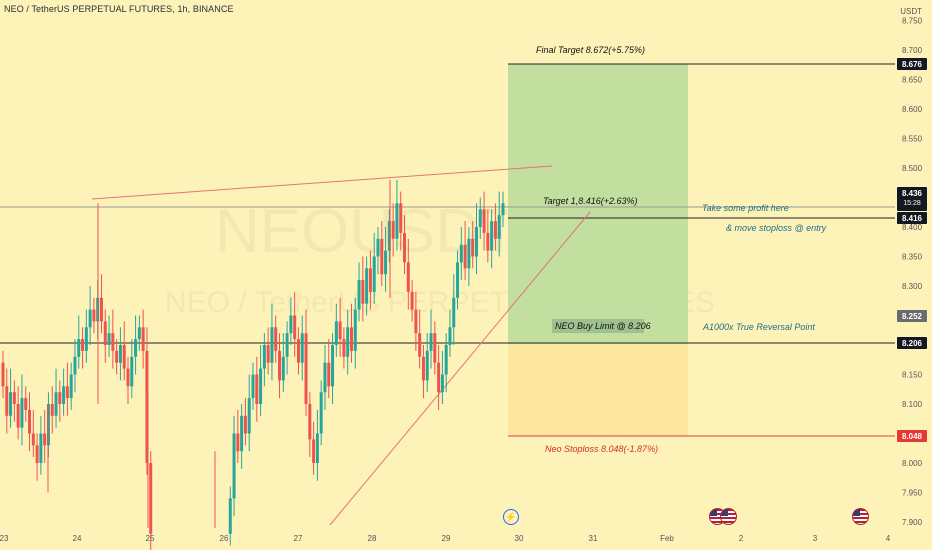 This screenshot has width=932, height=550. I want to click on time-axis: 23 24 25 26 27 28 29 30 31 Feb 2 3 4, so click(445, 538).